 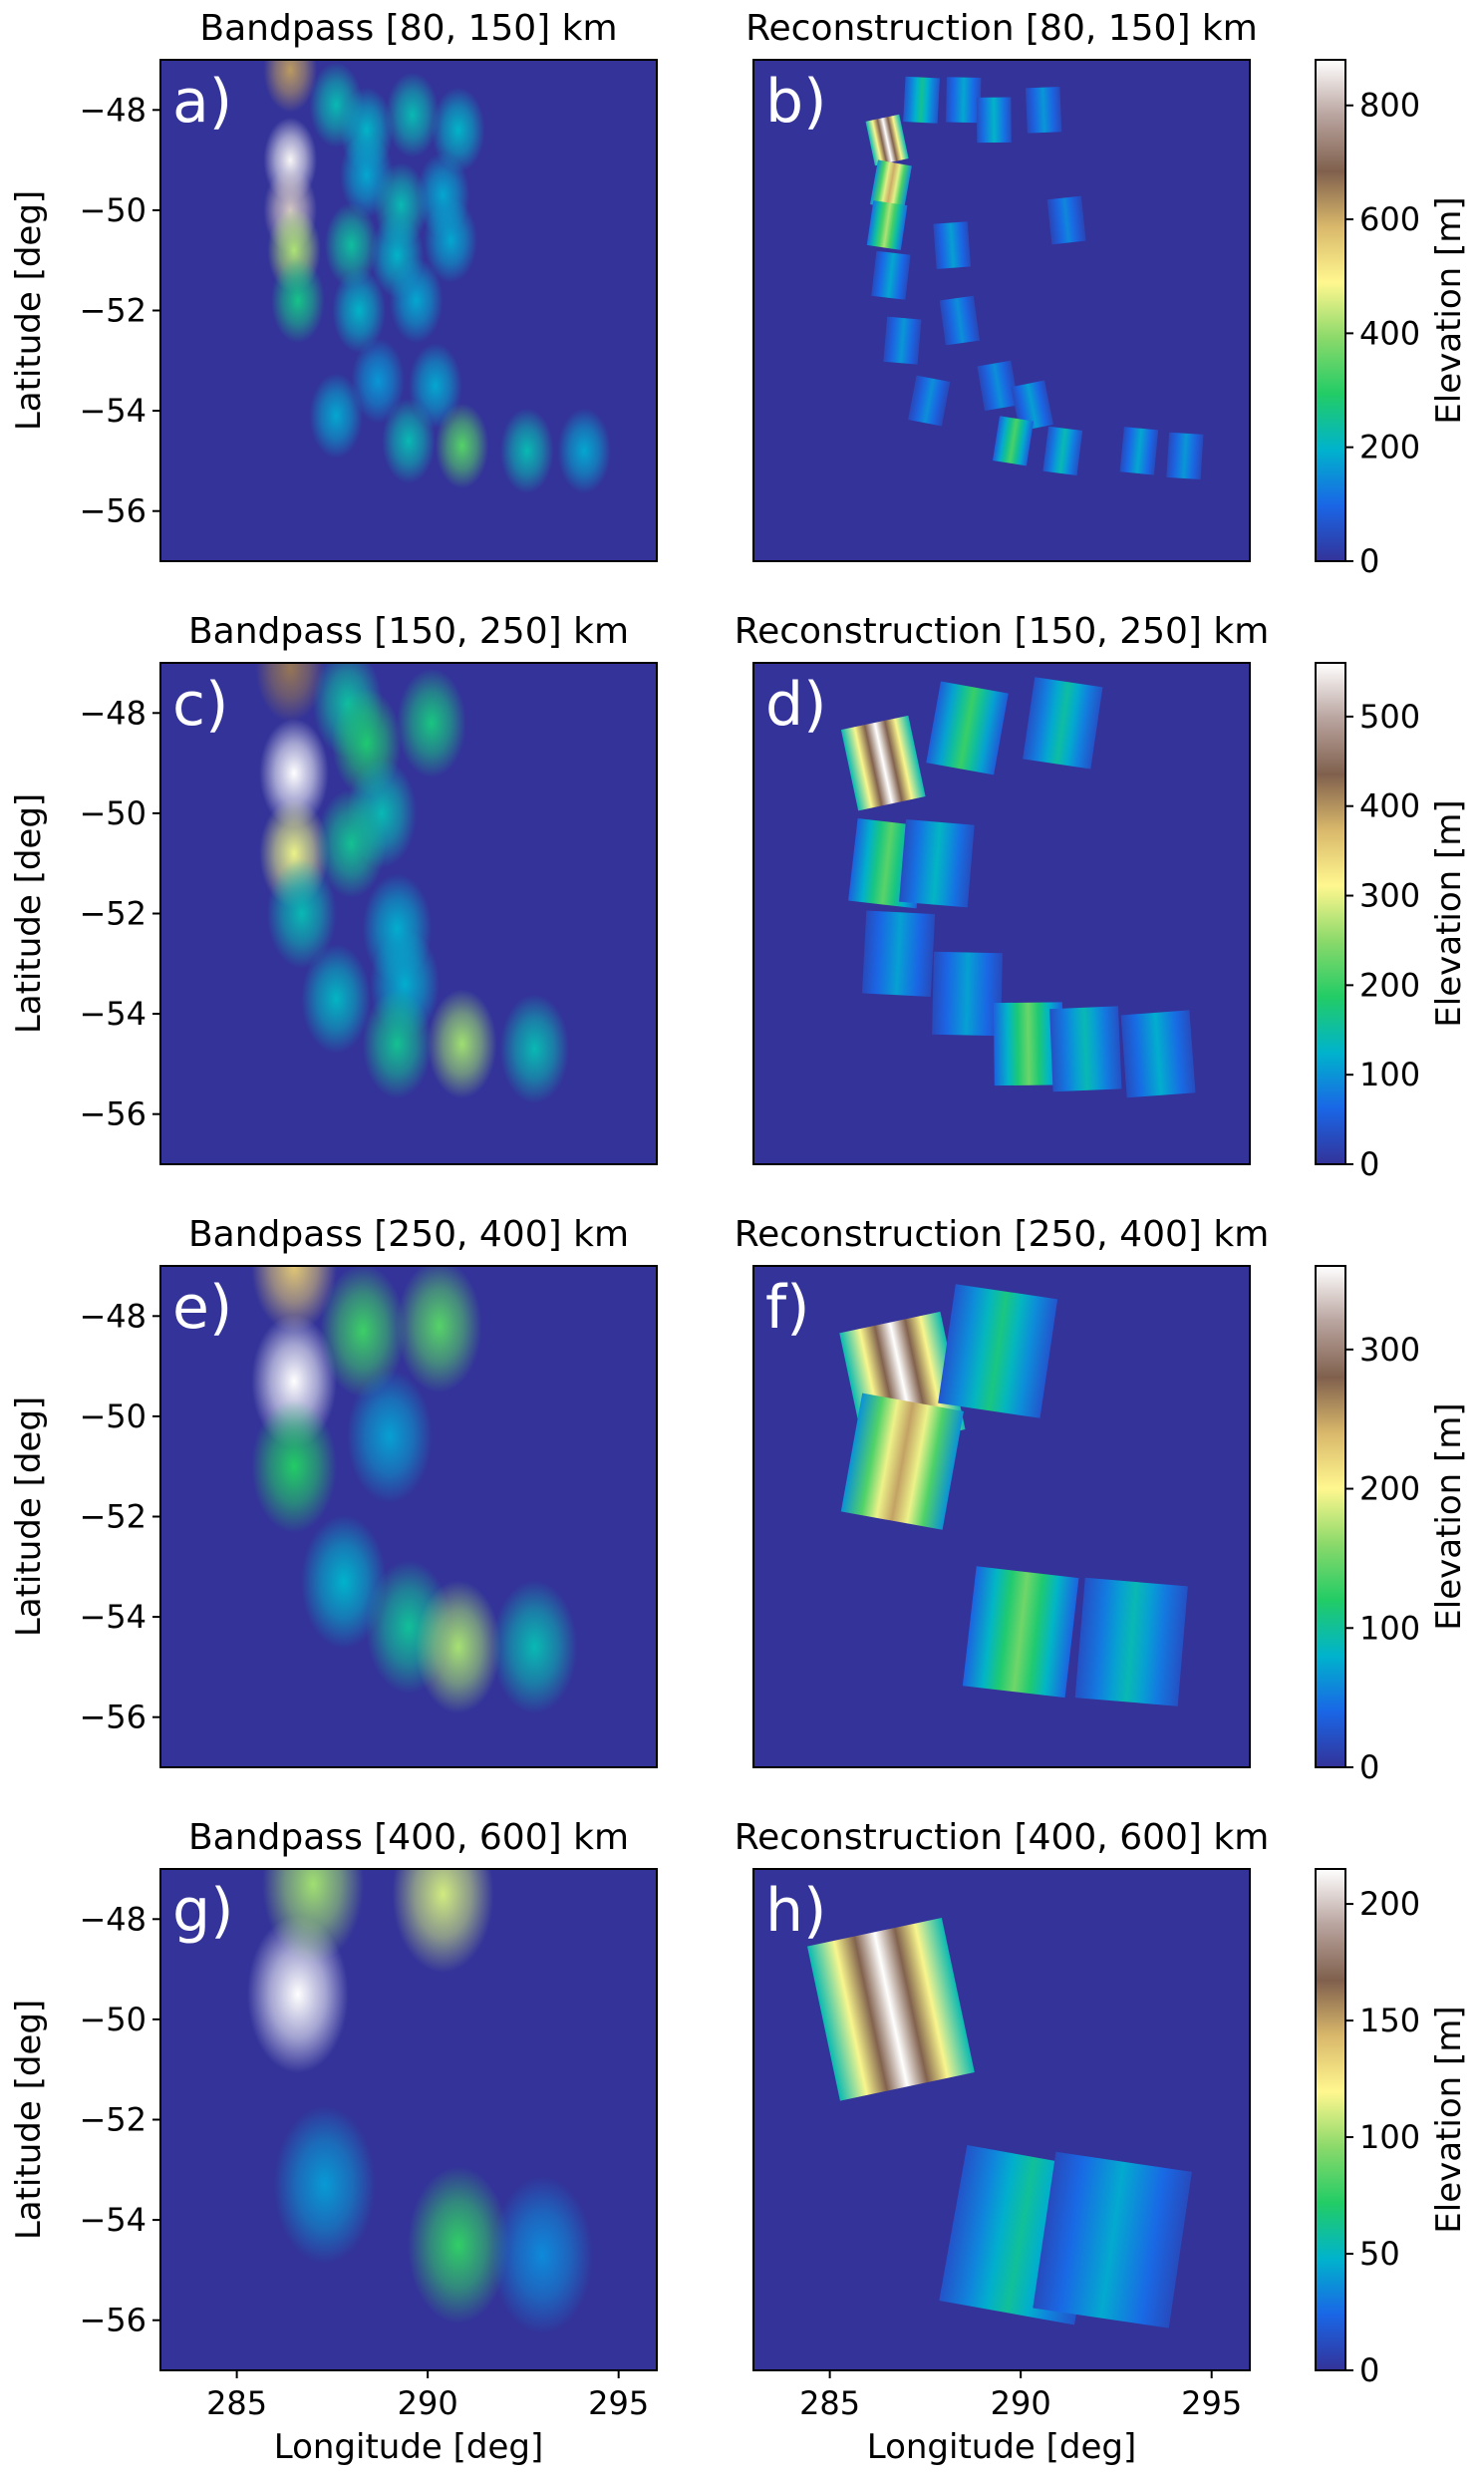 What do you see at coordinates (202, 102) in the screenshot?
I see `panel-letter: a)` at bounding box center [202, 102].